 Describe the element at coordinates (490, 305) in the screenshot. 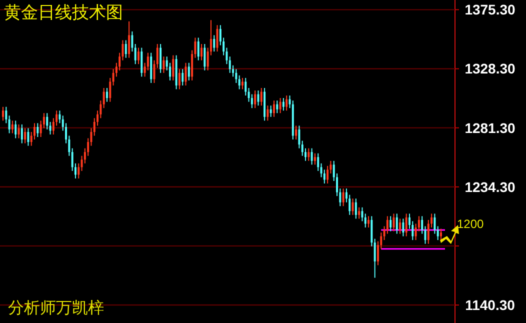

I see `y-tick-label: 1140.30` at that location.